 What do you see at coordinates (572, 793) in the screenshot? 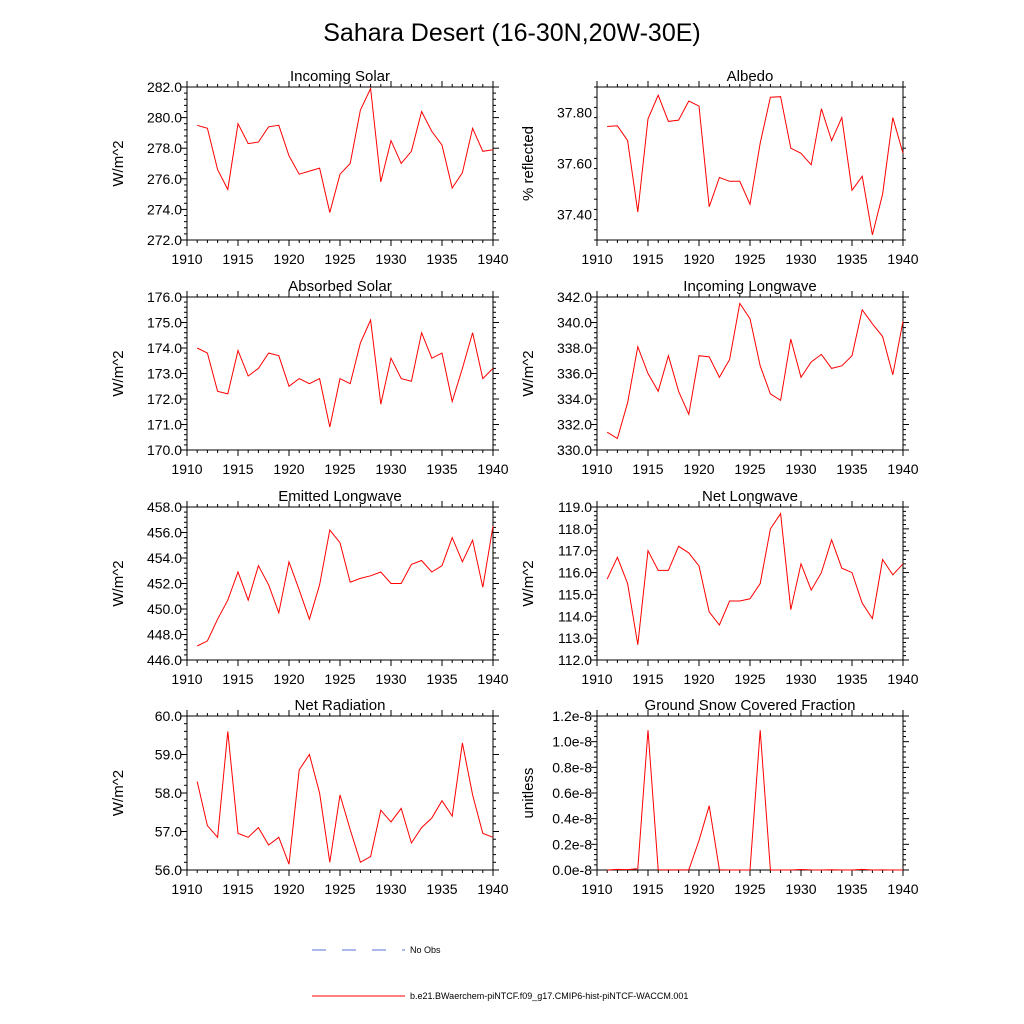
I see `y-tick-label: 0.6e-8` at bounding box center [572, 793].